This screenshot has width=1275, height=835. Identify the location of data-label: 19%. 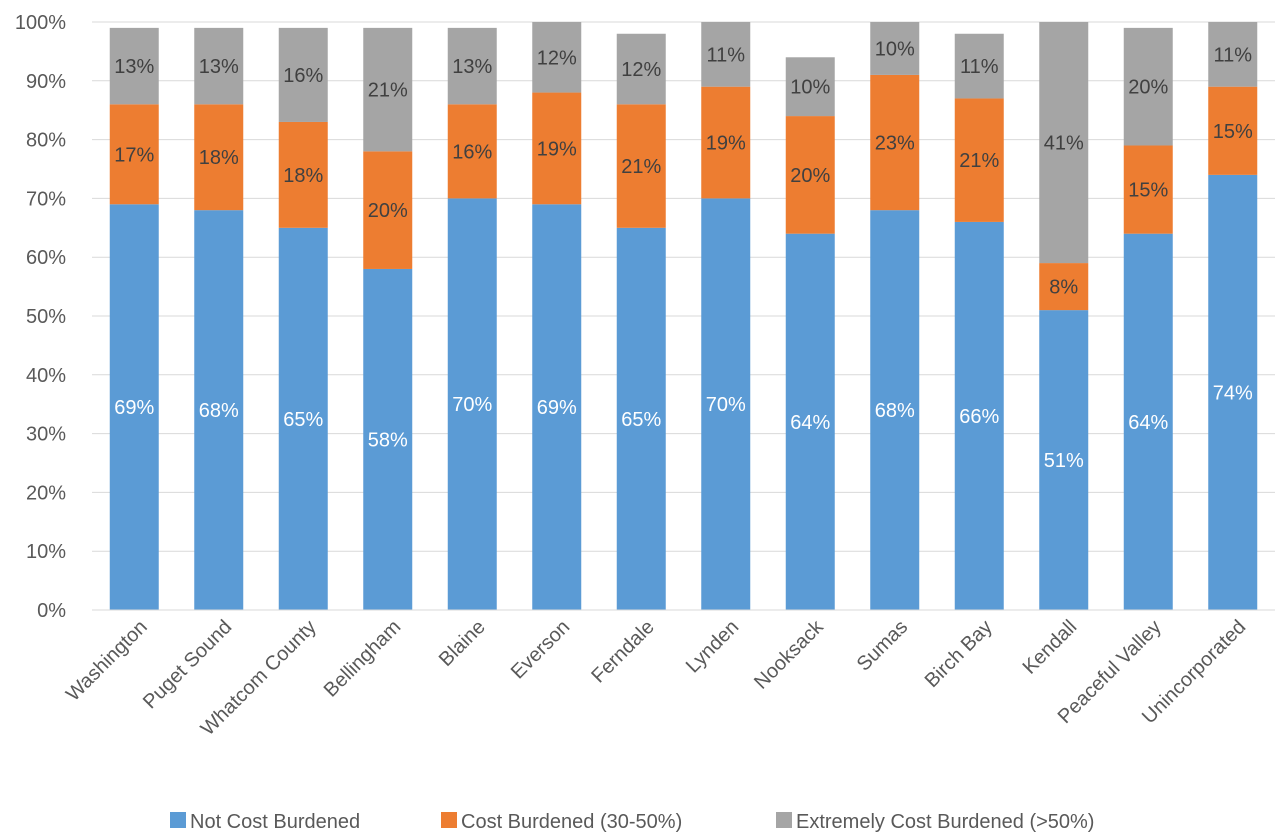
(557, 149).